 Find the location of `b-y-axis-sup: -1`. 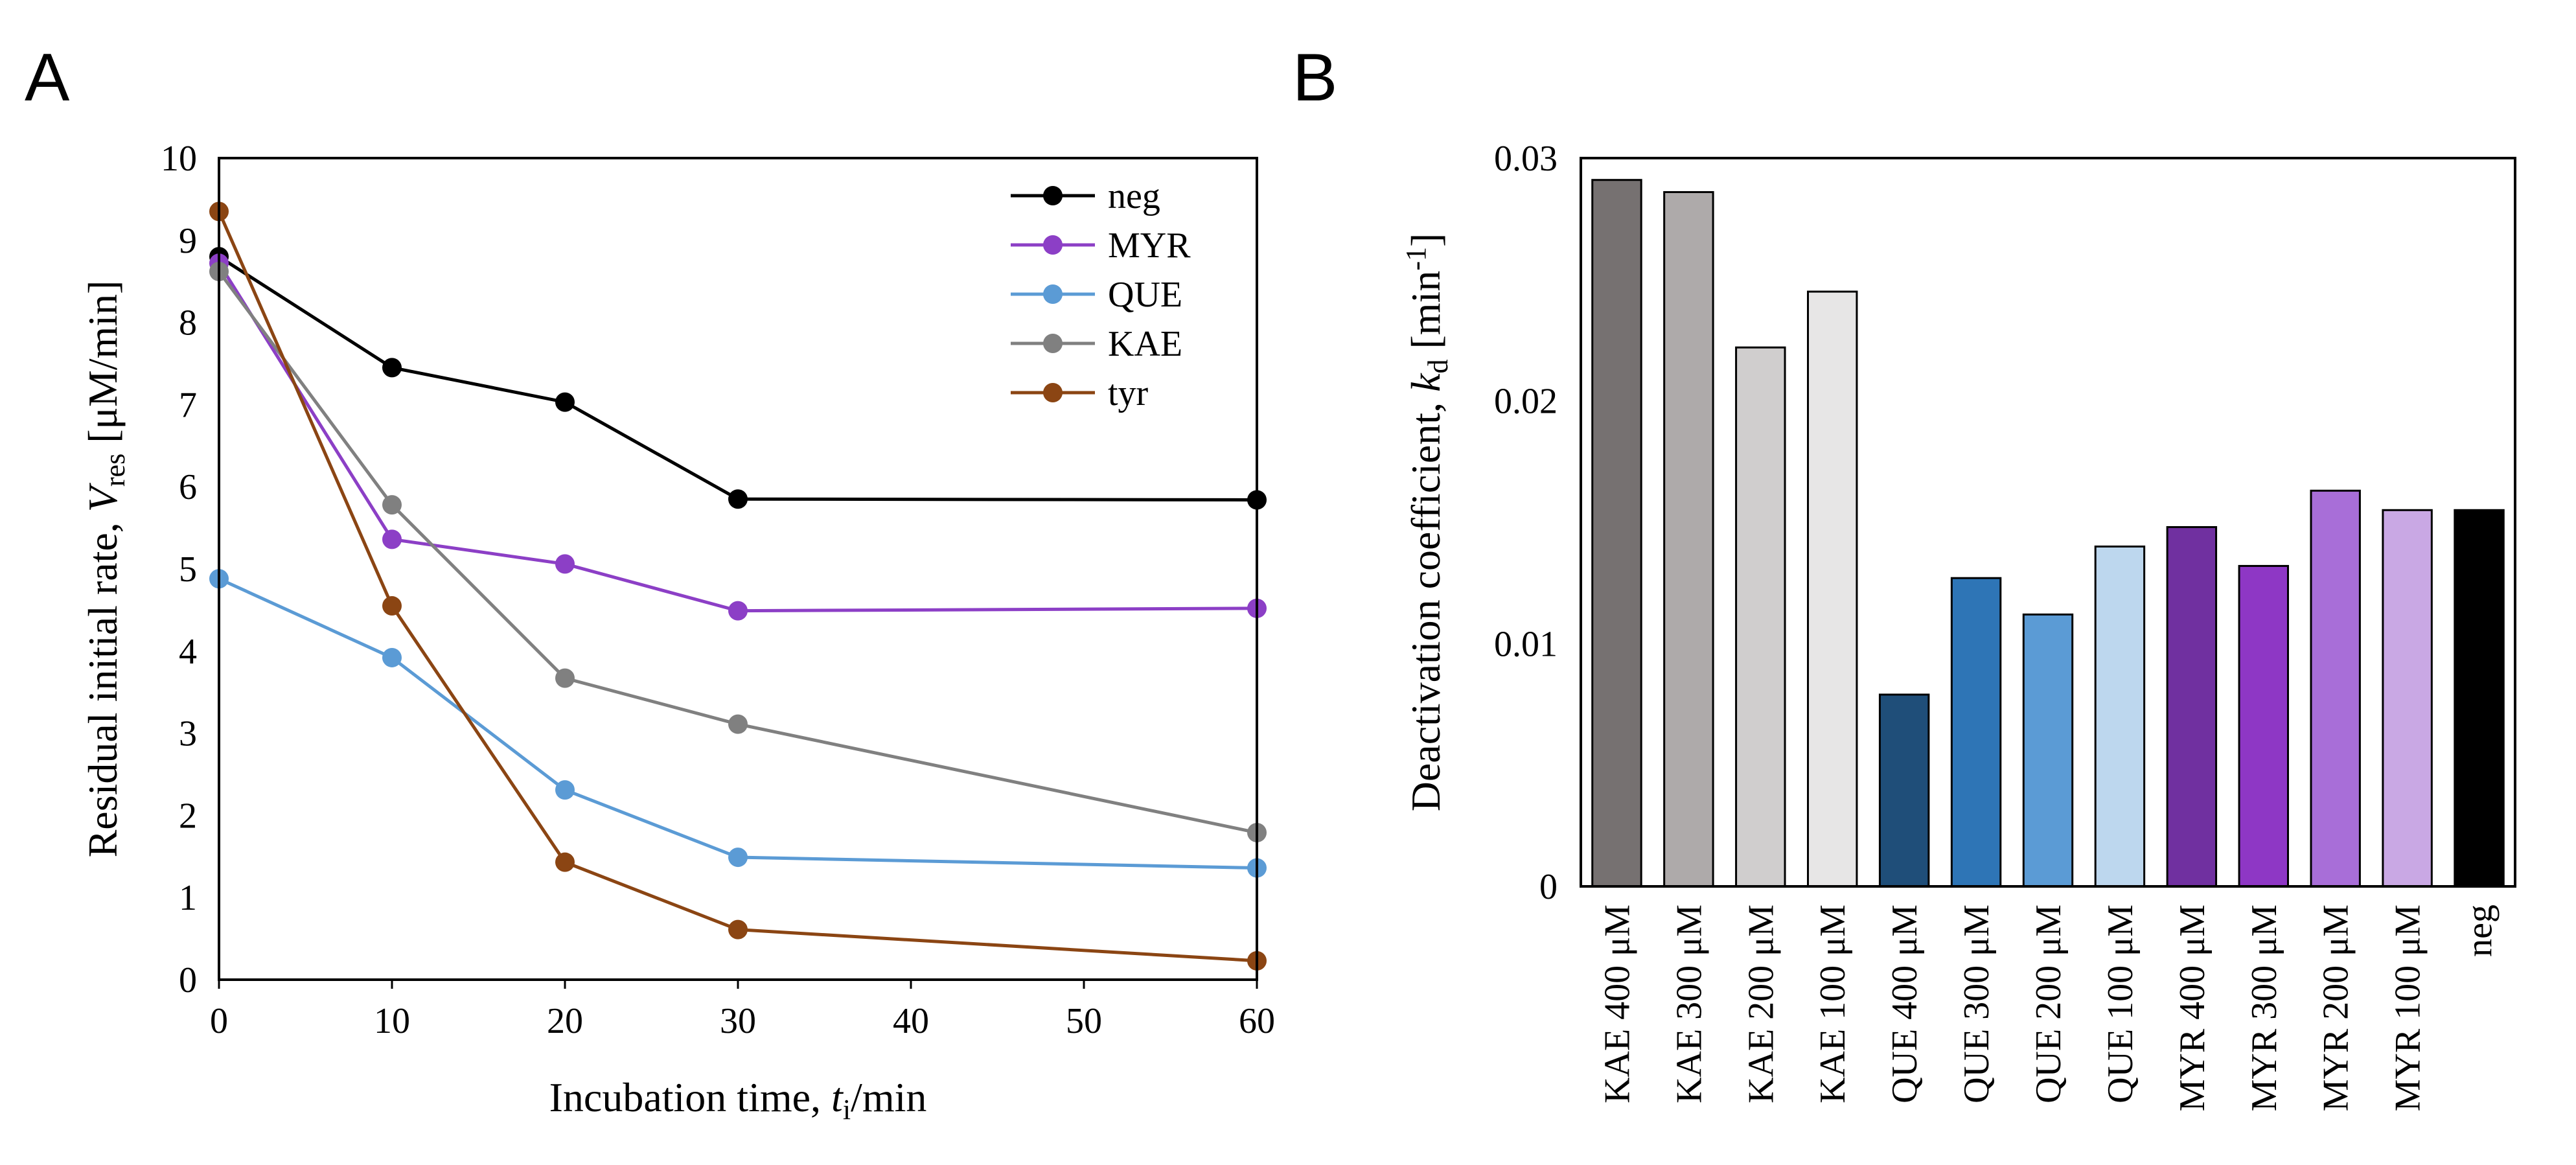

b-y-axis-sup: -1 is located at coordinates (1416, 259).